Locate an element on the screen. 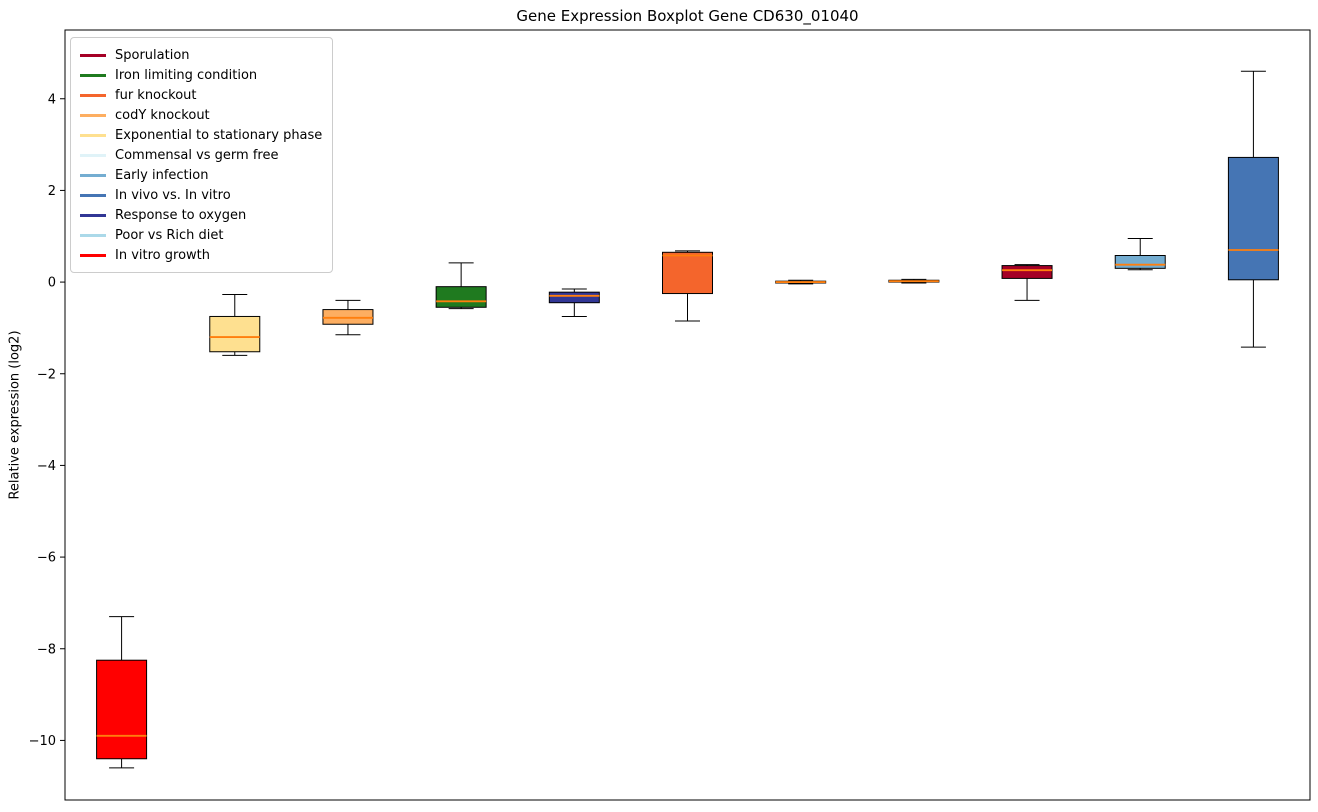 The width and height of the screenshot is (1318, 812). legend-item: Poor vs Rich diet is located at coordinates (201, 235).